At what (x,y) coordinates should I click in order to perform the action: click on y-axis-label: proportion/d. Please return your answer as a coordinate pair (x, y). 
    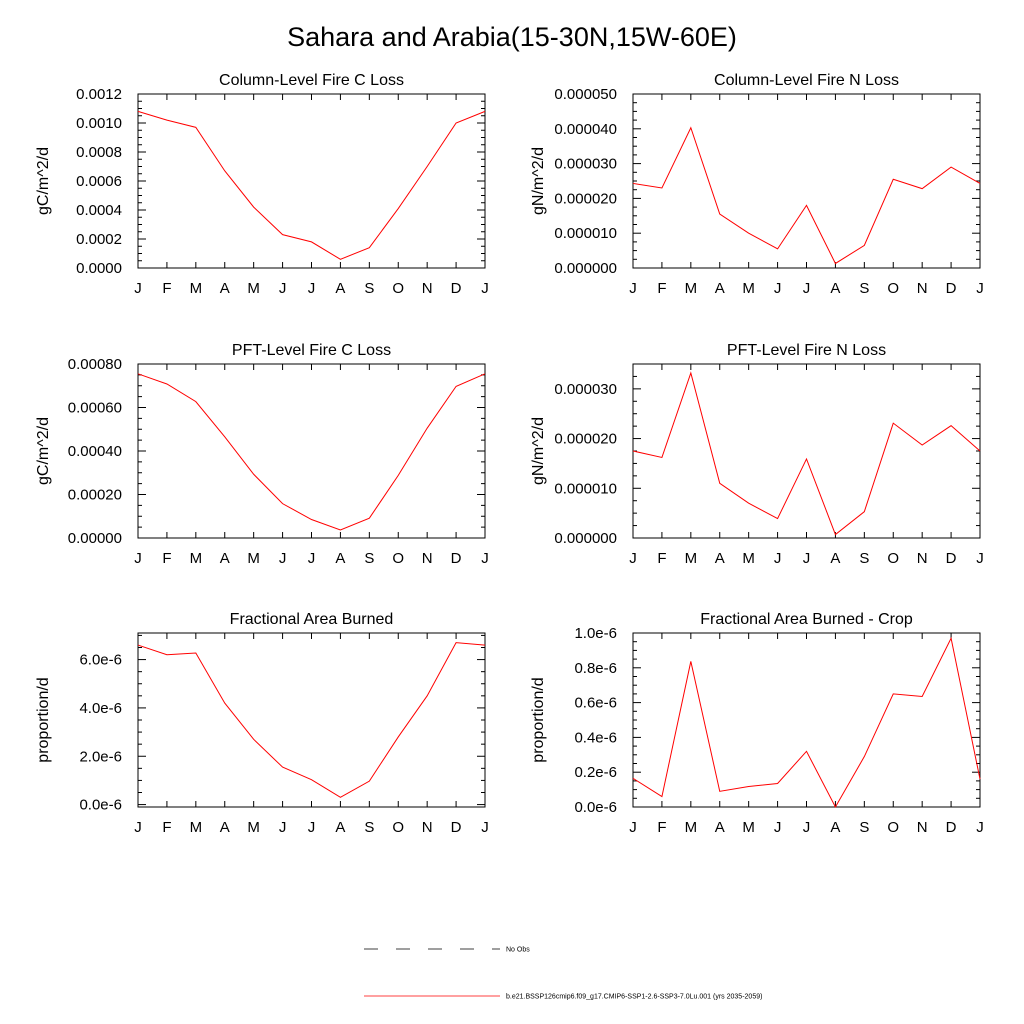
    Looking at the image, I should click on (43, 719).